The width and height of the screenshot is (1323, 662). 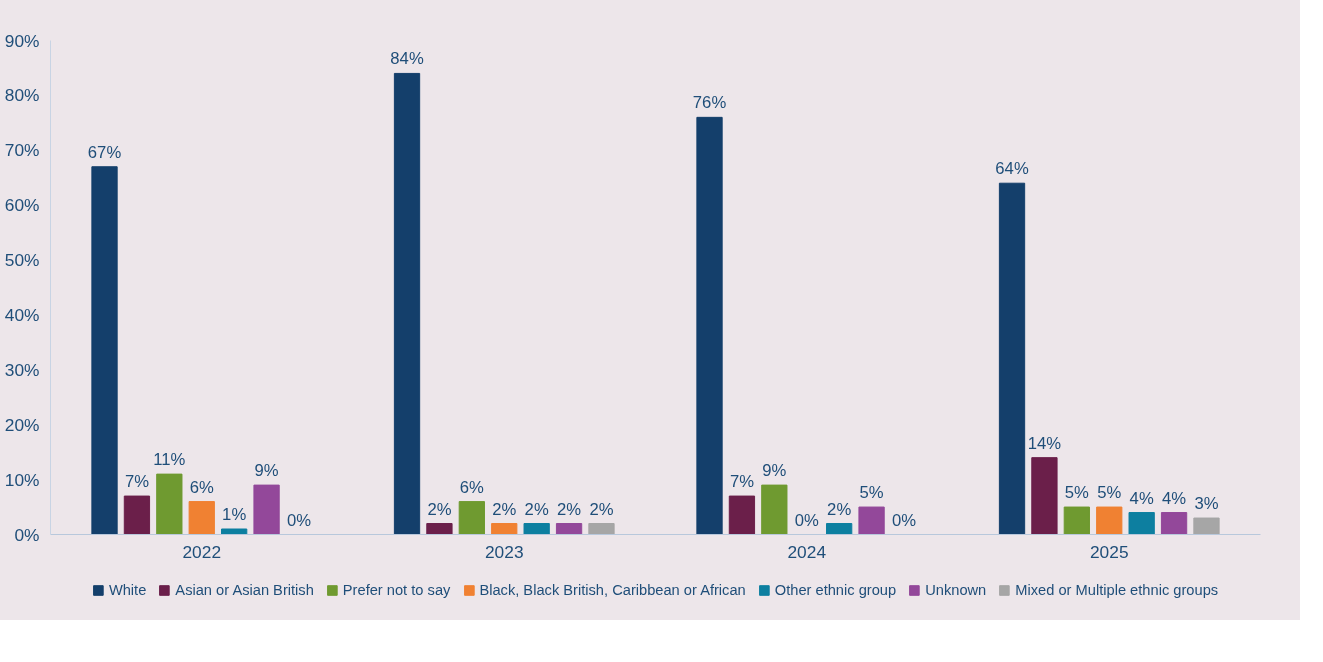 I want to click on y-tick-label: 20%, so click(x=22, y=424).